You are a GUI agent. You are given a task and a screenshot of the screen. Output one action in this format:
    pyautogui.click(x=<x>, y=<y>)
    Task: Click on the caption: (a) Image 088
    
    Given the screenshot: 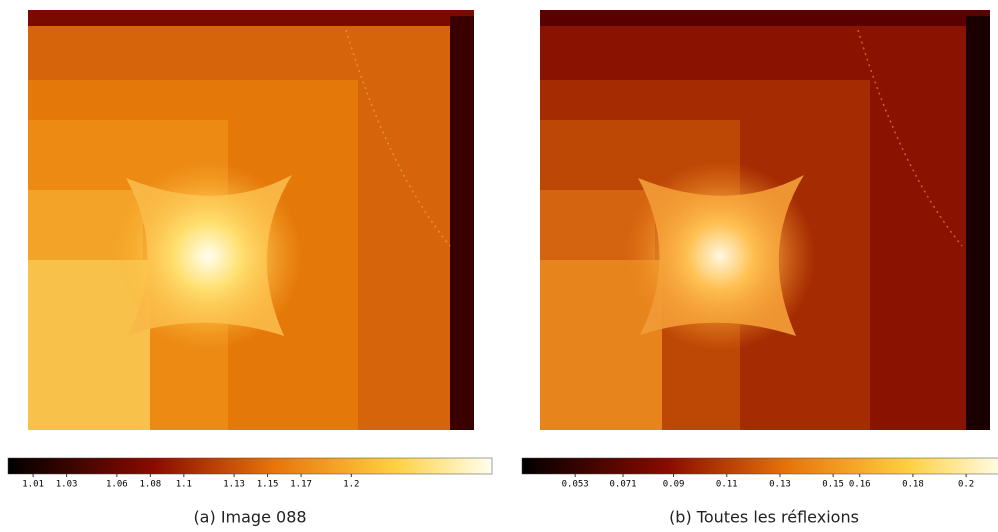 What is the action you would take?
    pyautogui.click(x=249, y=517)
    